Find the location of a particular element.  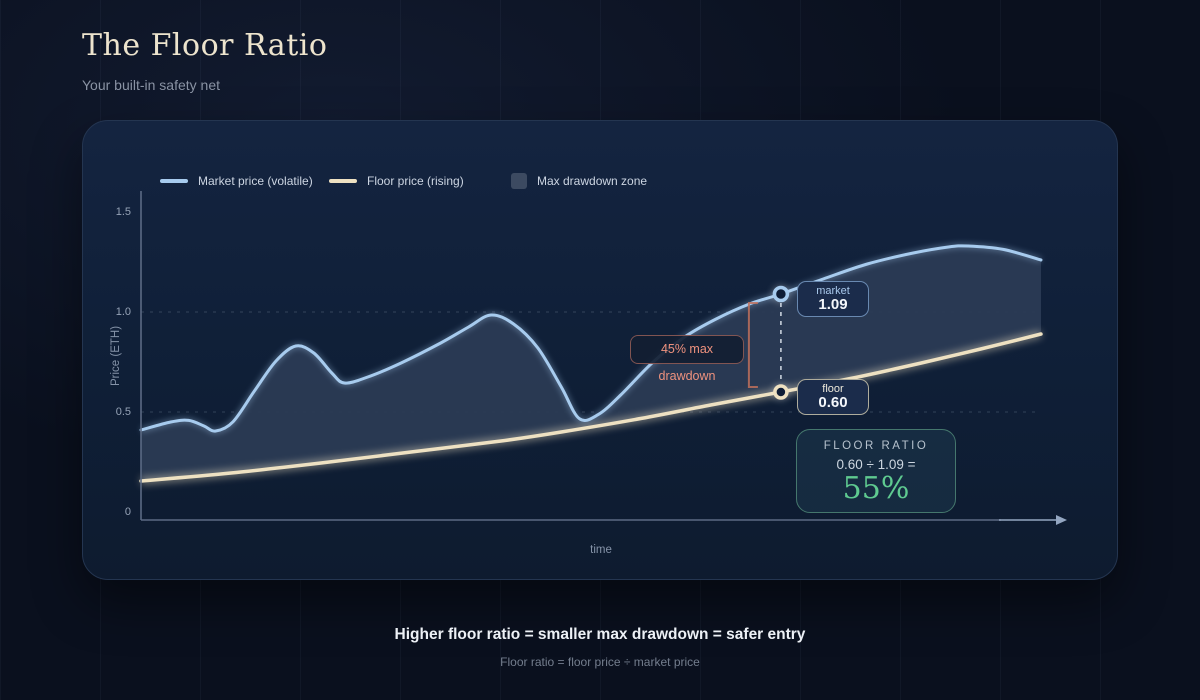

floor-value-badge: floor 0.60 is located at coordinates (833, 397).